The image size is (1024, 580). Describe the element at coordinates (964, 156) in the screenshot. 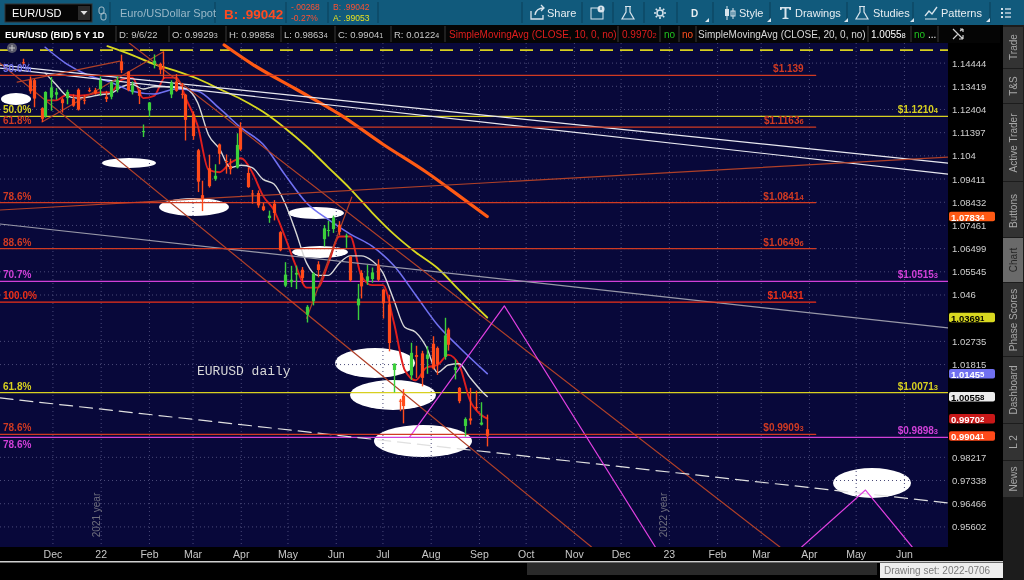

I see `y-tick-label: 1.104` at that location.